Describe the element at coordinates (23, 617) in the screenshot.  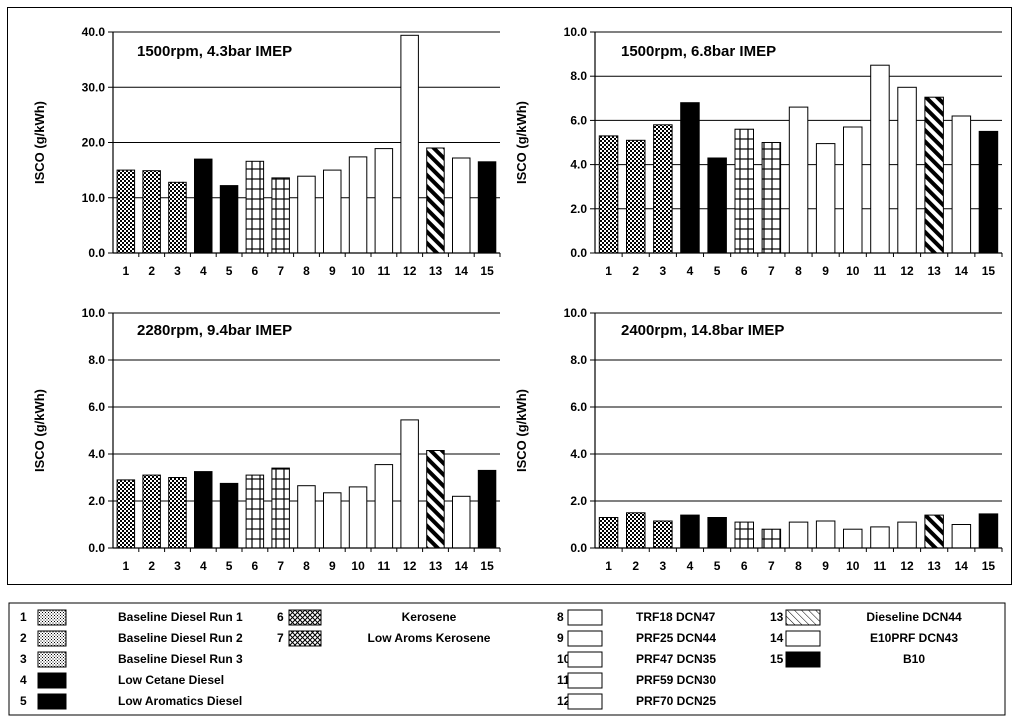
I see `legend-number: 1` at that location.